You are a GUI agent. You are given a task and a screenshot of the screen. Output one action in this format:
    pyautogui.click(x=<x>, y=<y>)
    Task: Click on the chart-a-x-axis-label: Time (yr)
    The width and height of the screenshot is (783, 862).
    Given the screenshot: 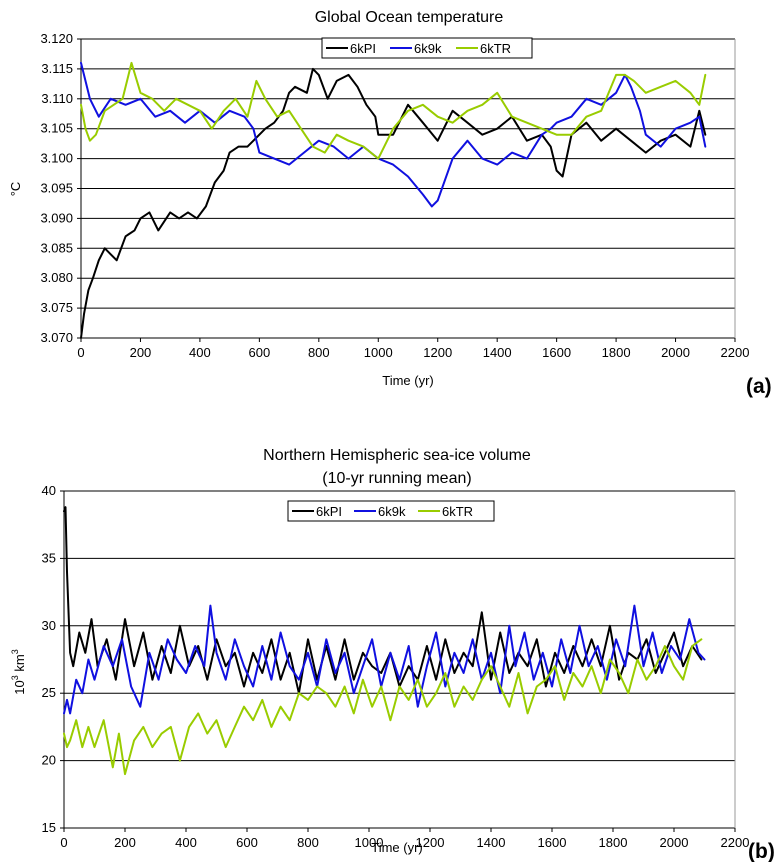 What is the action you would take?
    pyautogui.click(x=408, y=380)
    